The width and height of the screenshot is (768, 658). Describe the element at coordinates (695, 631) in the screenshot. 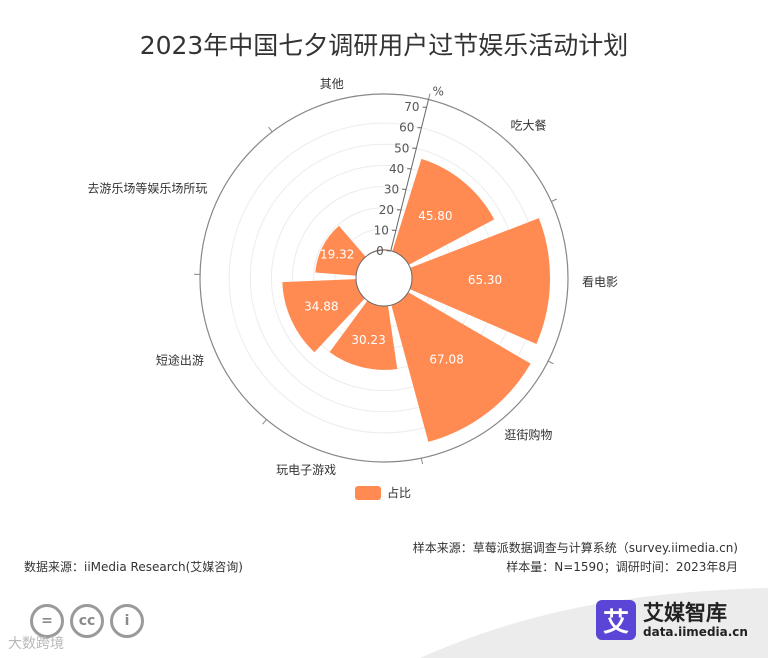

I see `logo-url: data.iimedia.cn` at that location.